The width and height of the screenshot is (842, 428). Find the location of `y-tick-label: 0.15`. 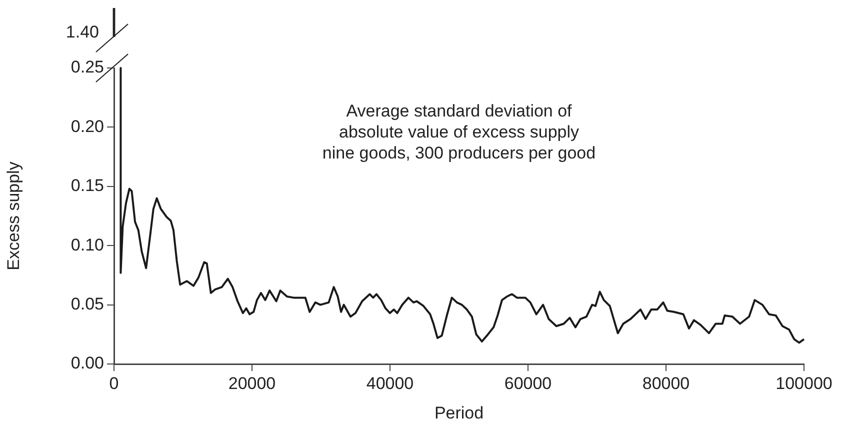

y-tick-label: 0.15 is located at coordinates (87, 186).